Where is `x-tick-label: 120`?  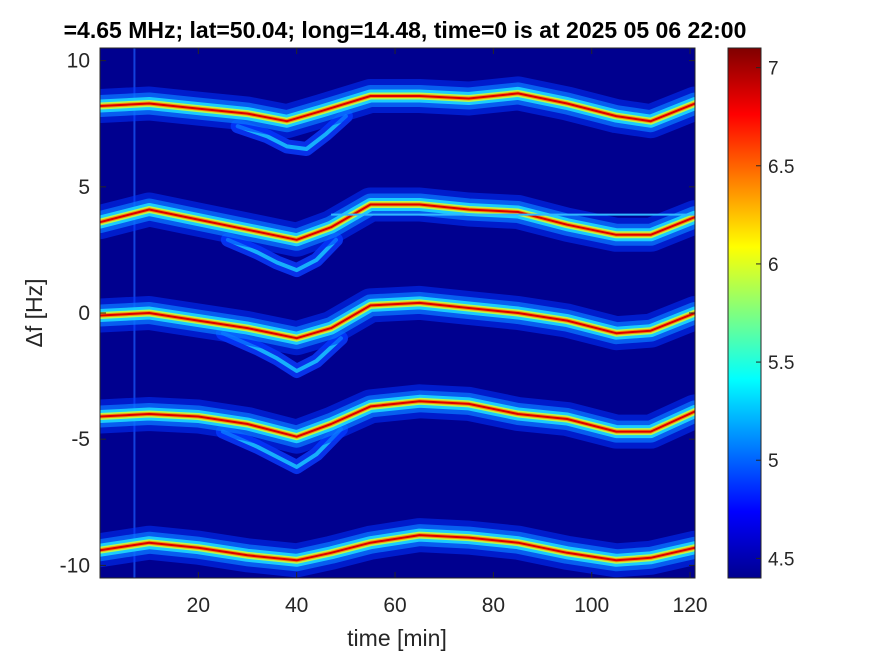 x-tick-label: 120 is located at coordinates (690, 605).